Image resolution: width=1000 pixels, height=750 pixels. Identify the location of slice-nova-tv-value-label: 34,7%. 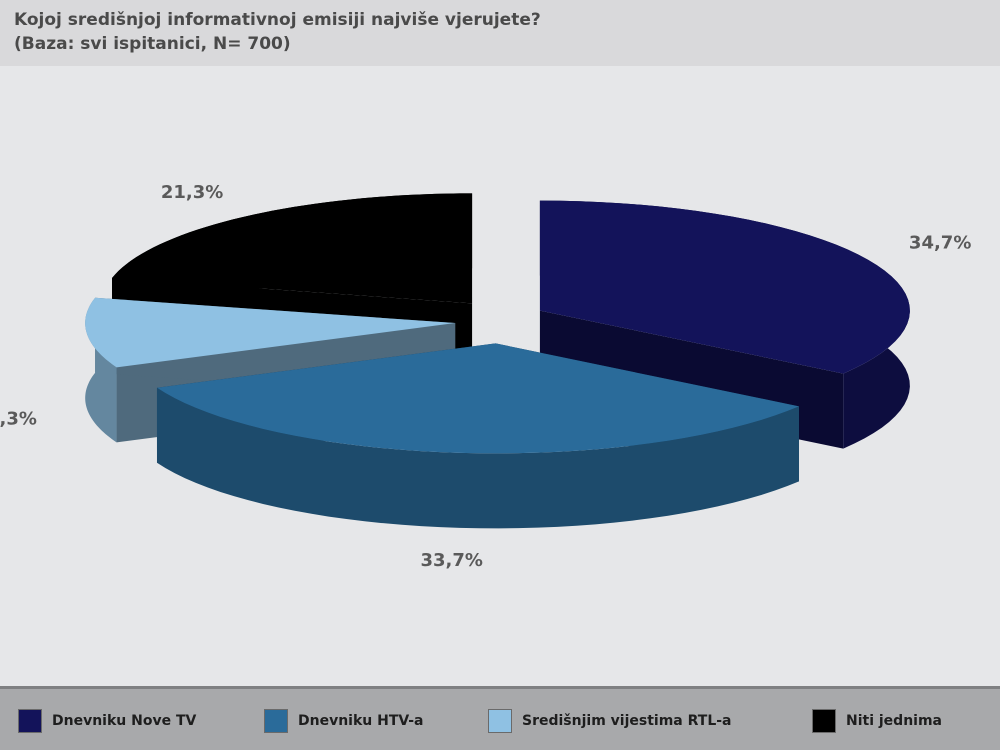
(940, 243).